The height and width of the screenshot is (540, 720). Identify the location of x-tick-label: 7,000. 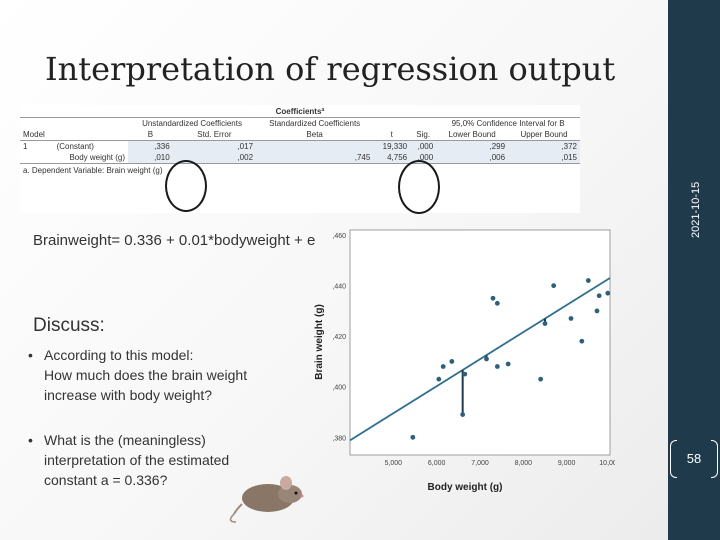
(480, 463).